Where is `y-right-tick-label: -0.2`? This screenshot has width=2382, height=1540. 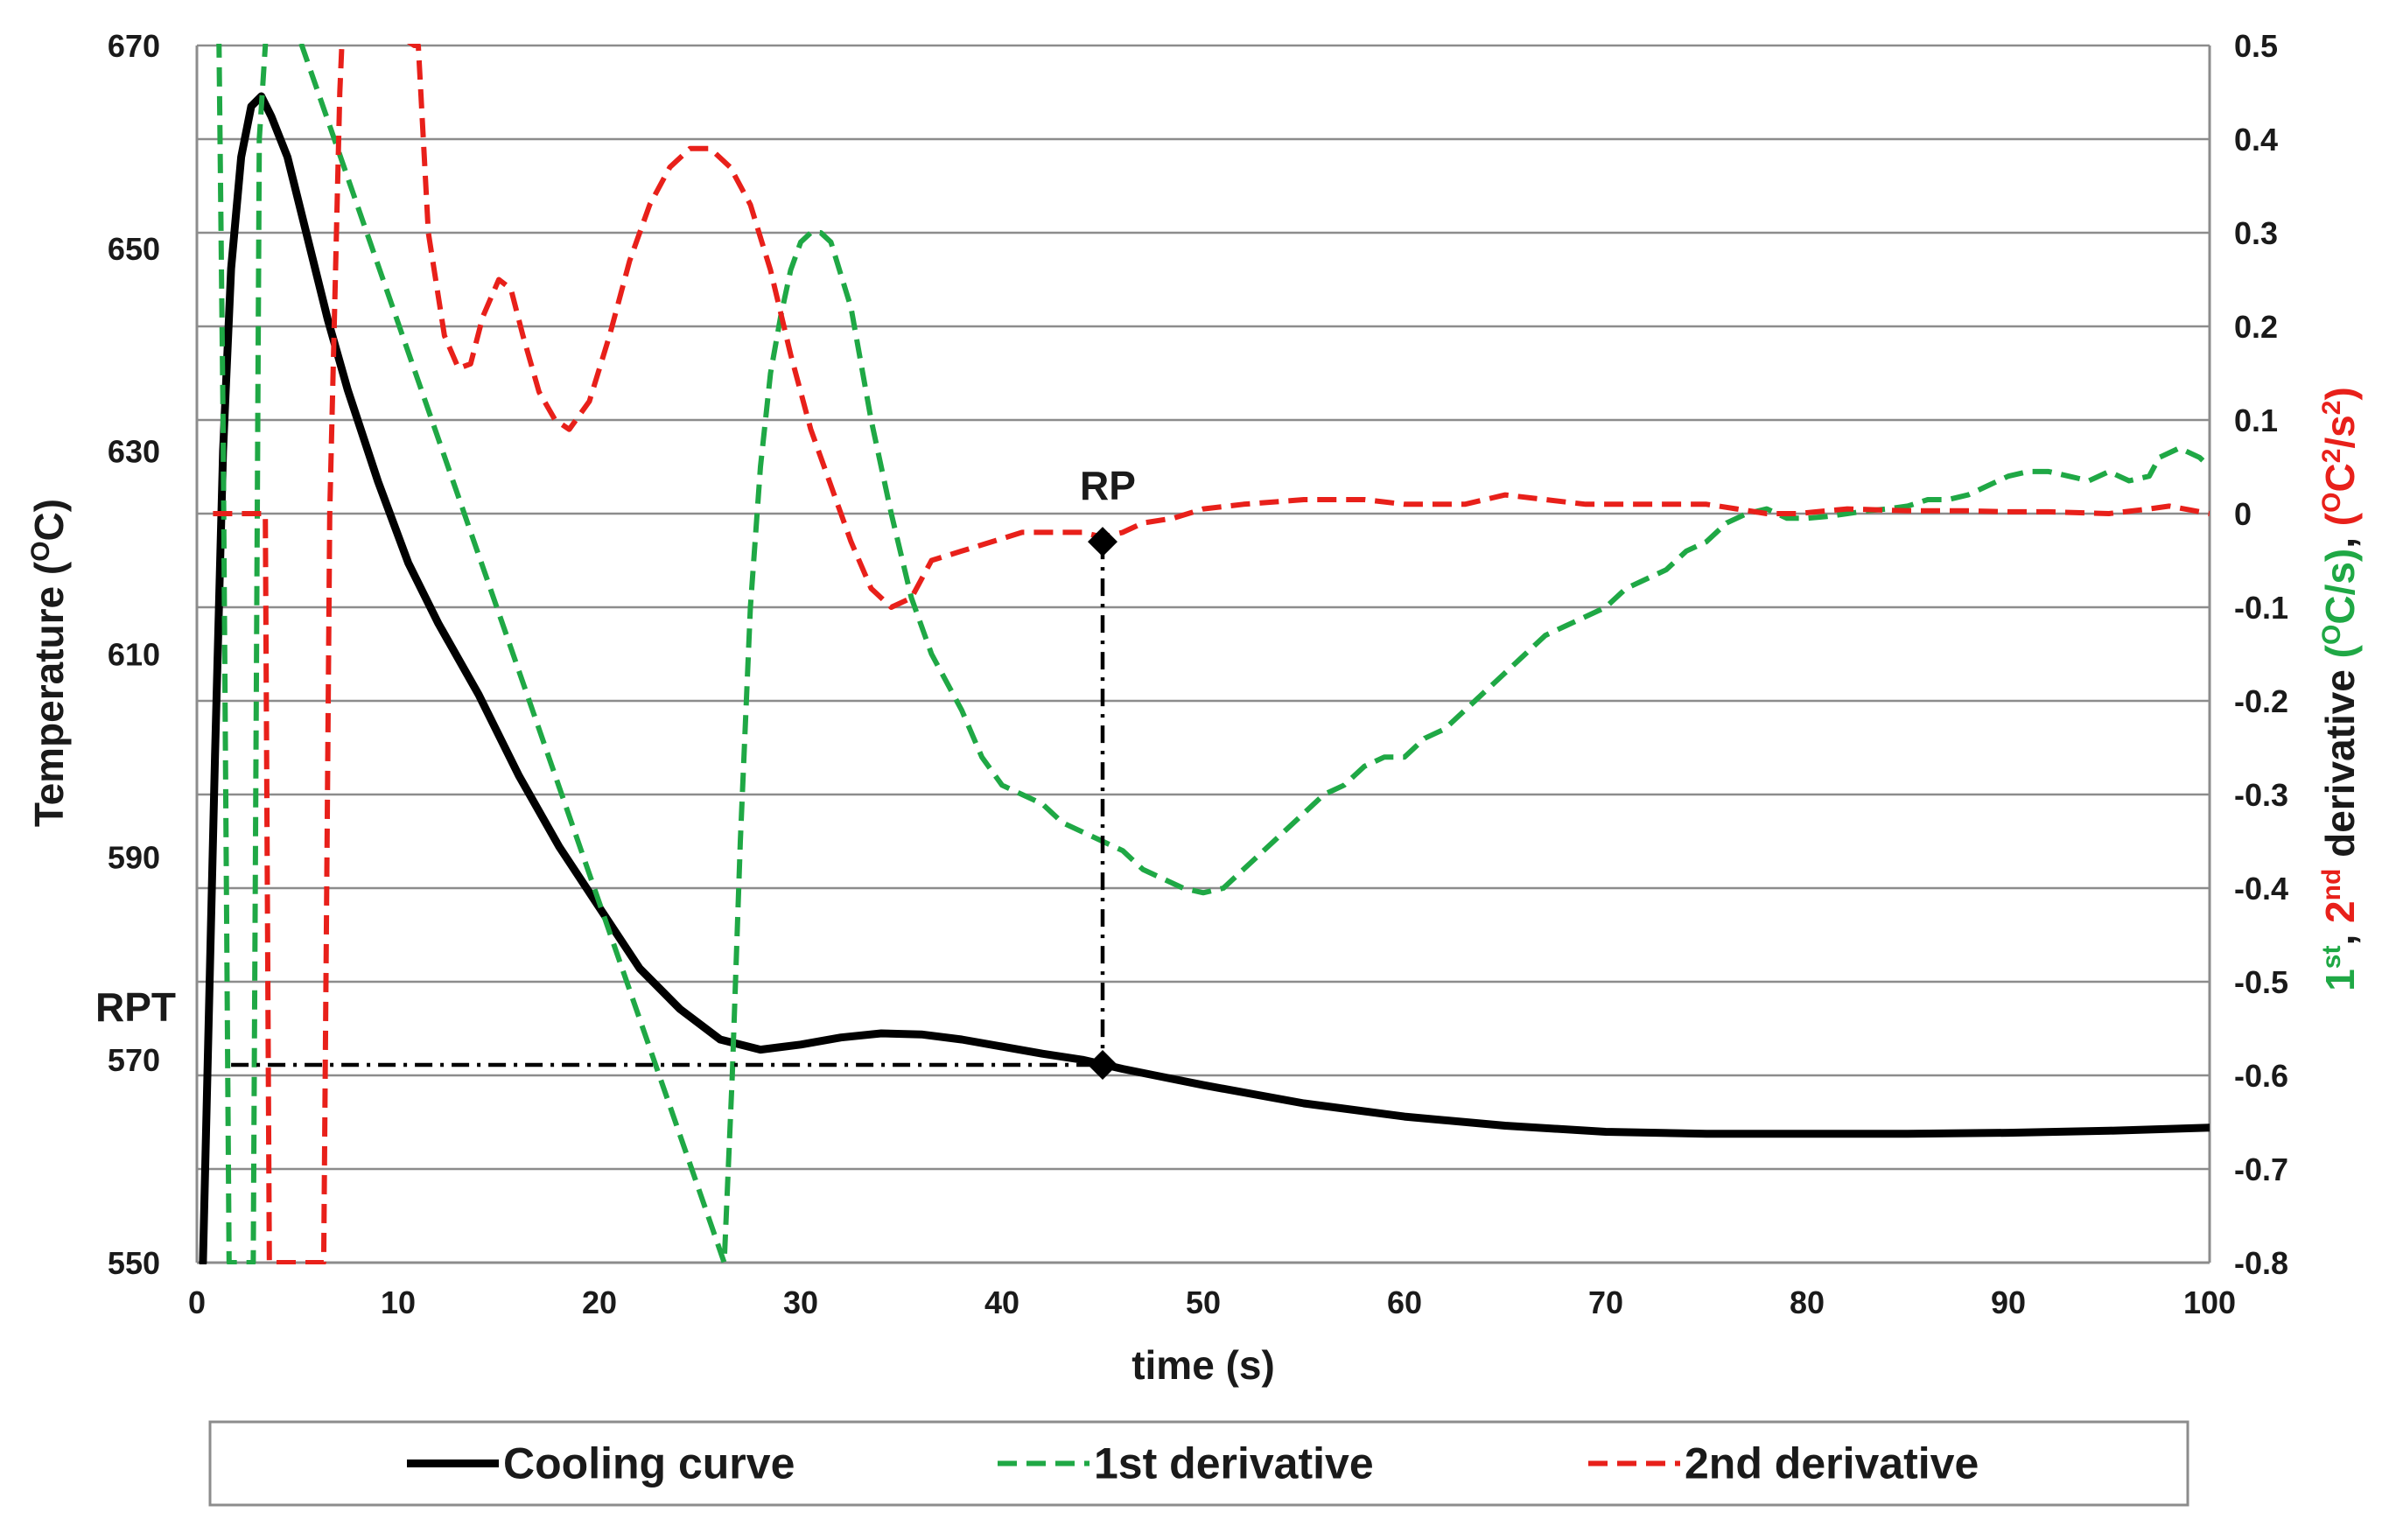 y-right-tick-label: -0.2 is located at coordinates (2261, 701).